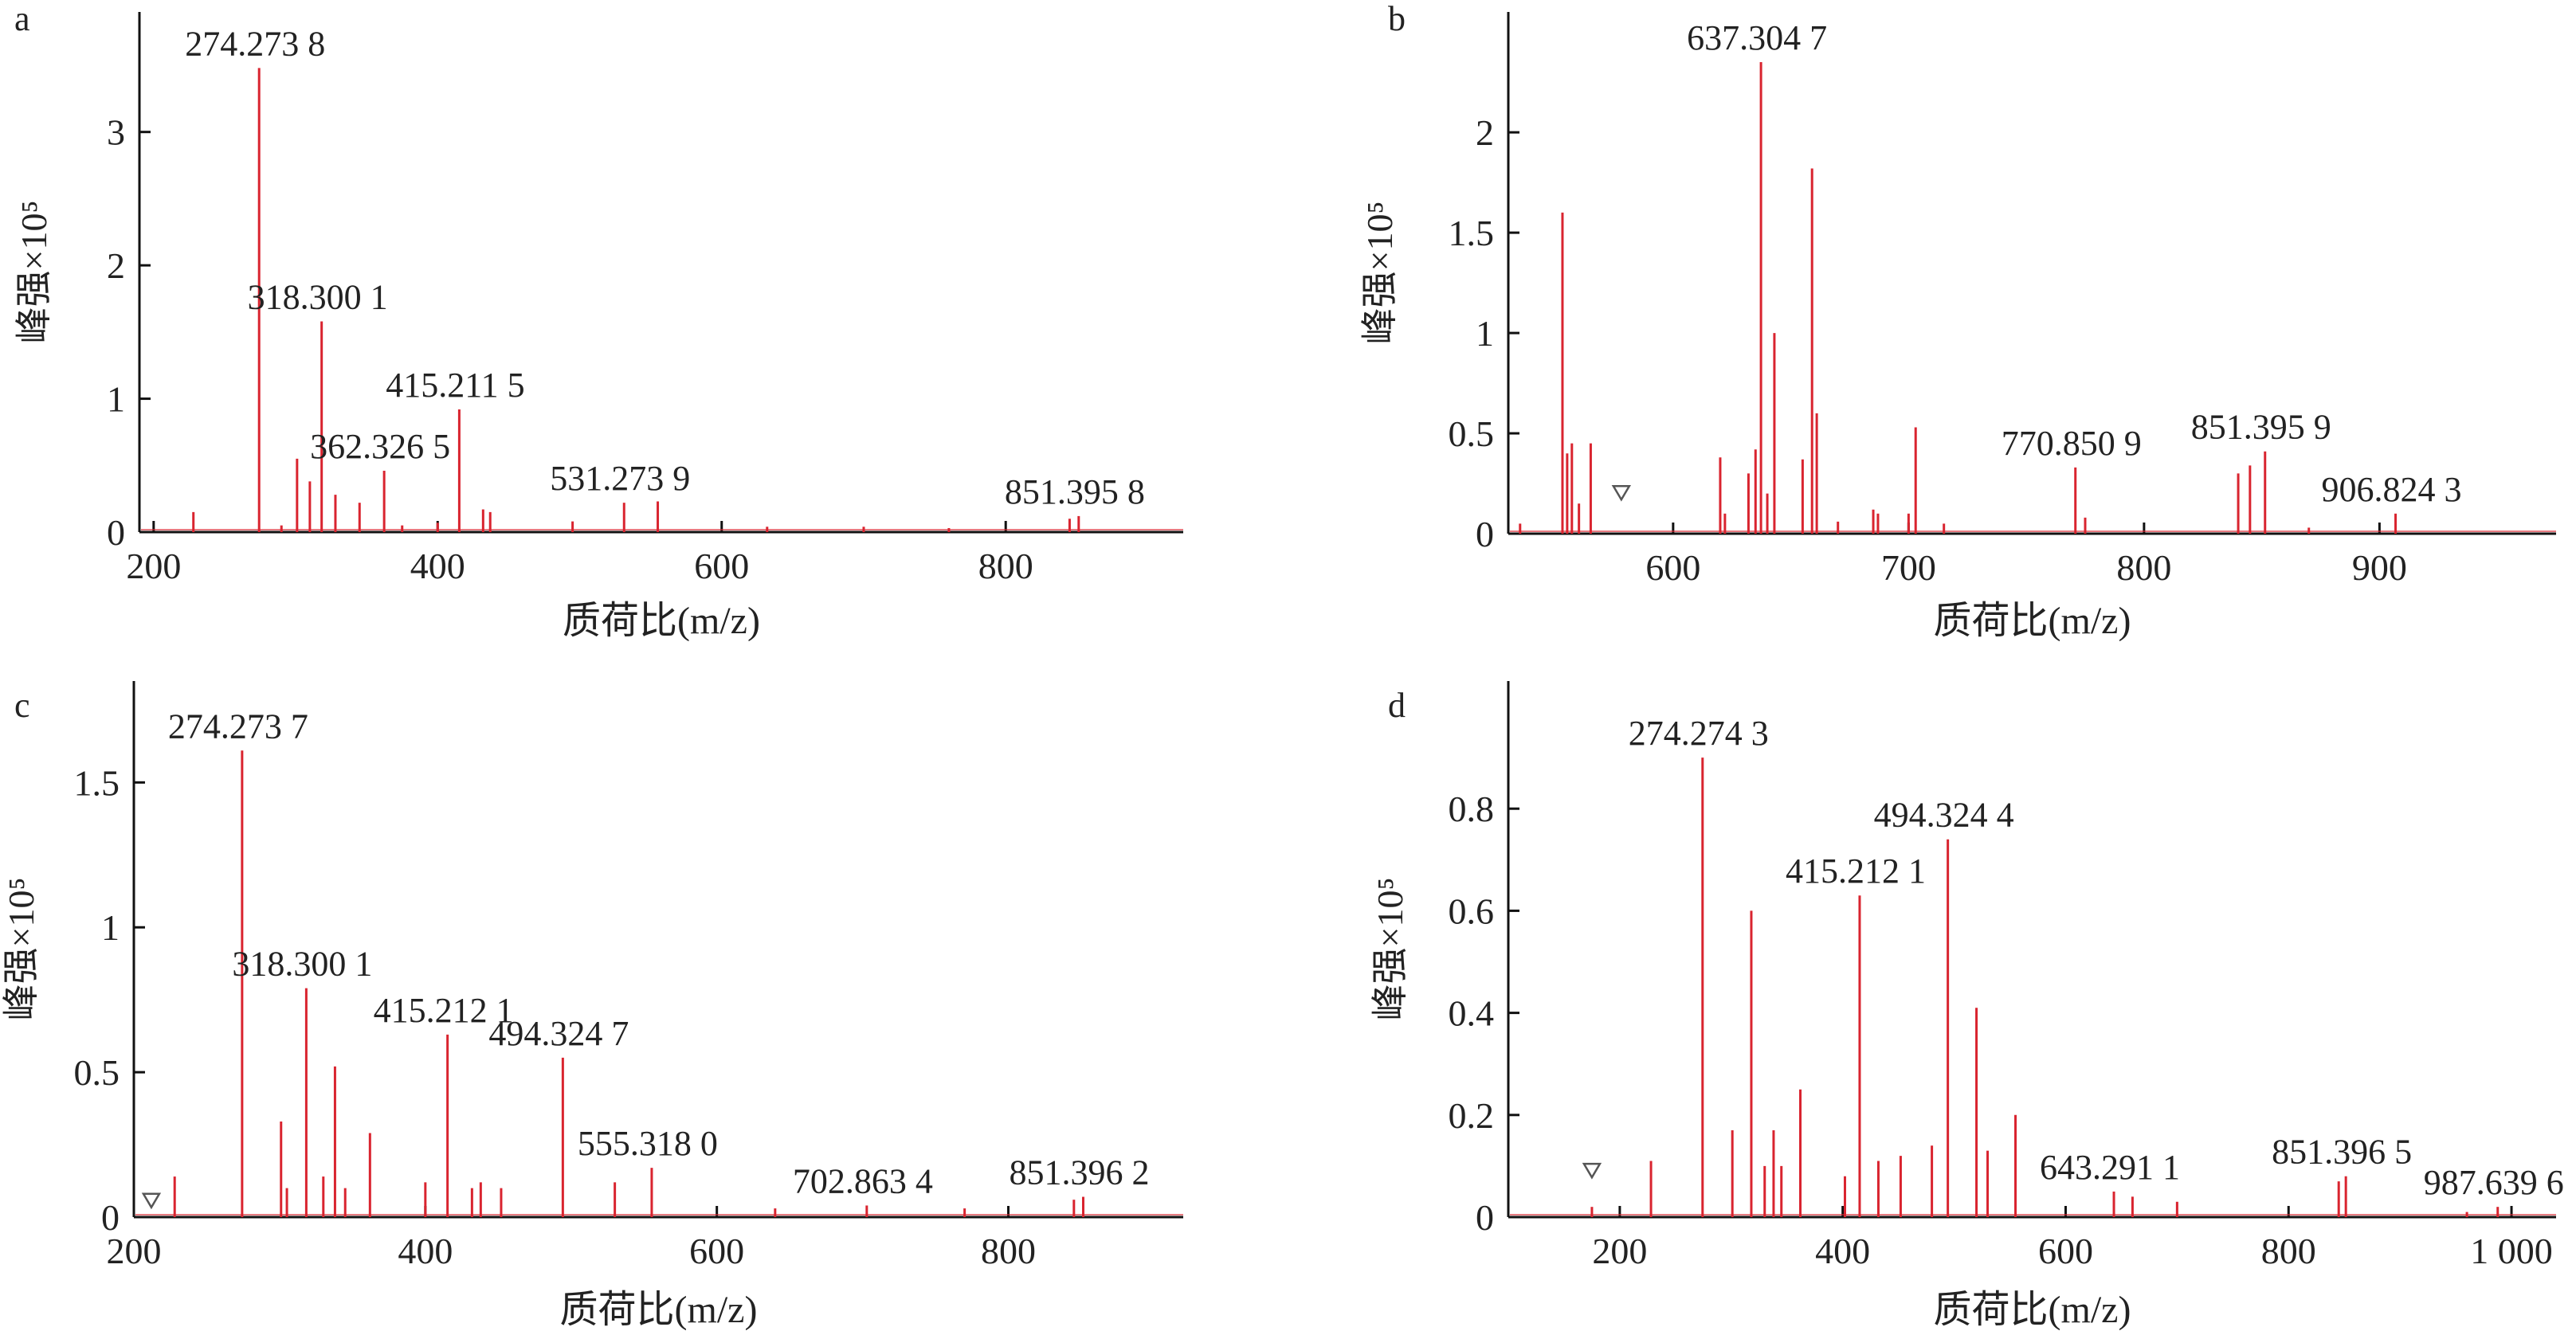 Image resolution: width=2576 pixels, height=1331 pixels. Describe the element at coordinates (1757, 38) in the screenshot. I see `peak-label: 637.304 7` at that location.